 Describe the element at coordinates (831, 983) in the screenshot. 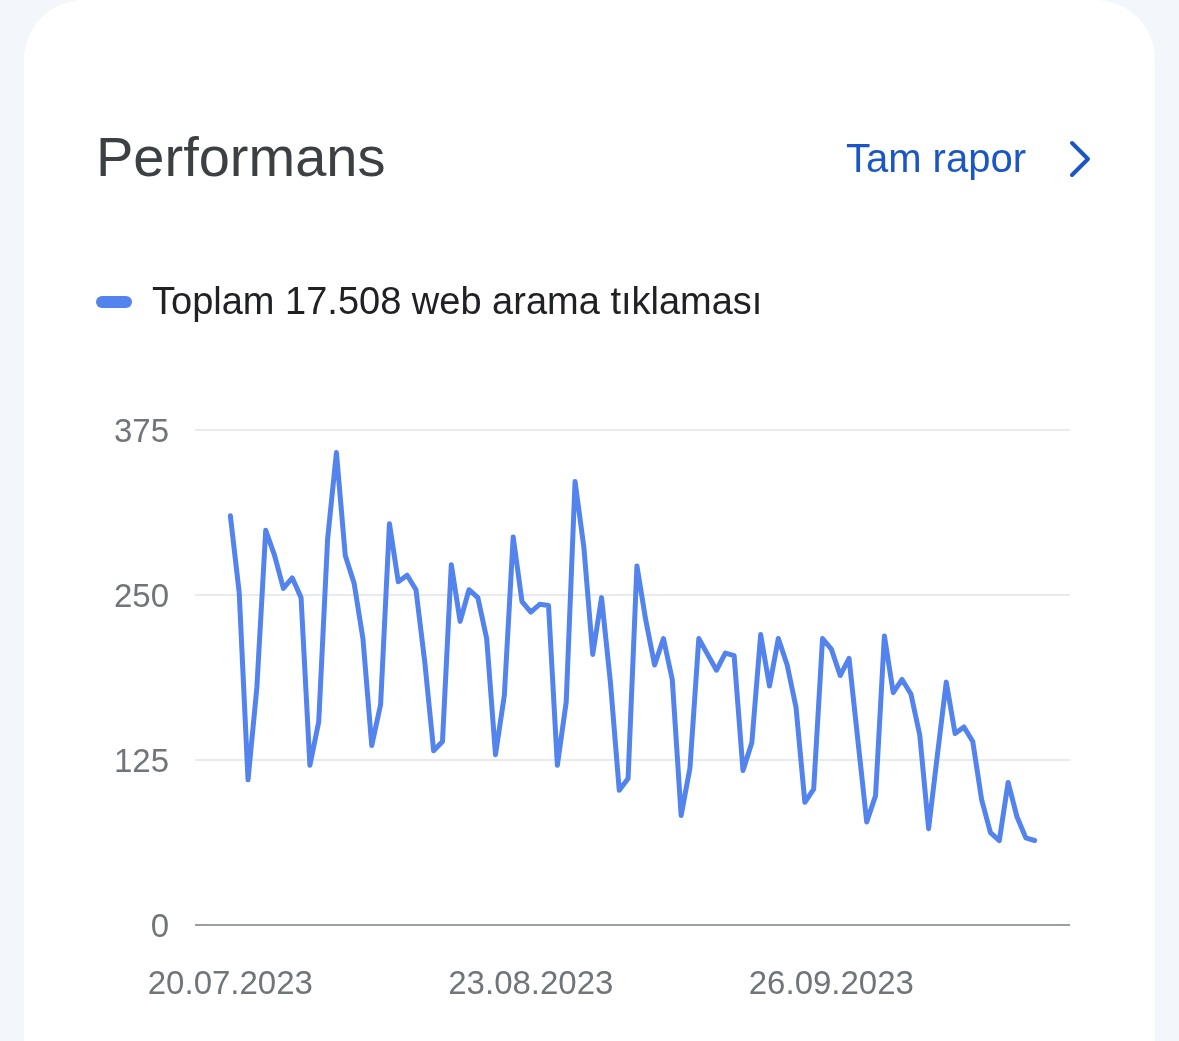

I see `x-tick-label: 26.09.2023` at that location.